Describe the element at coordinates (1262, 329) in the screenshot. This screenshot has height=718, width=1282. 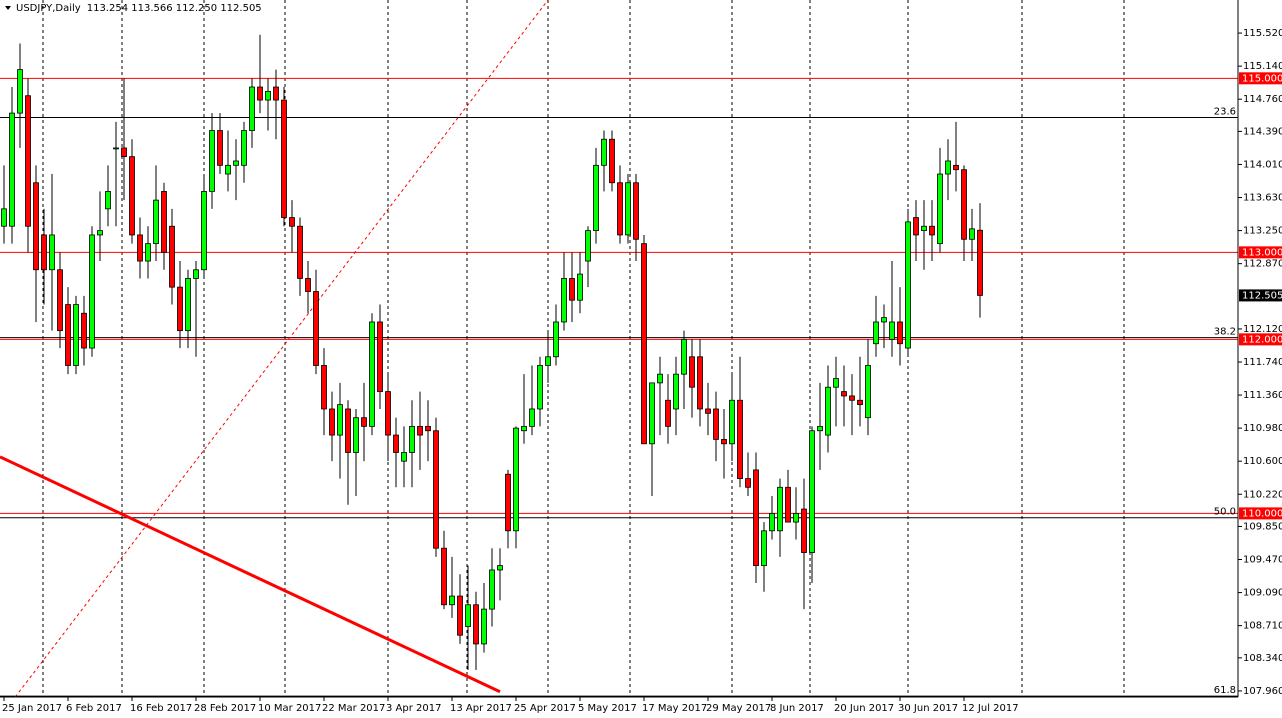
I see `y-tick-label: 112.120` at that location.